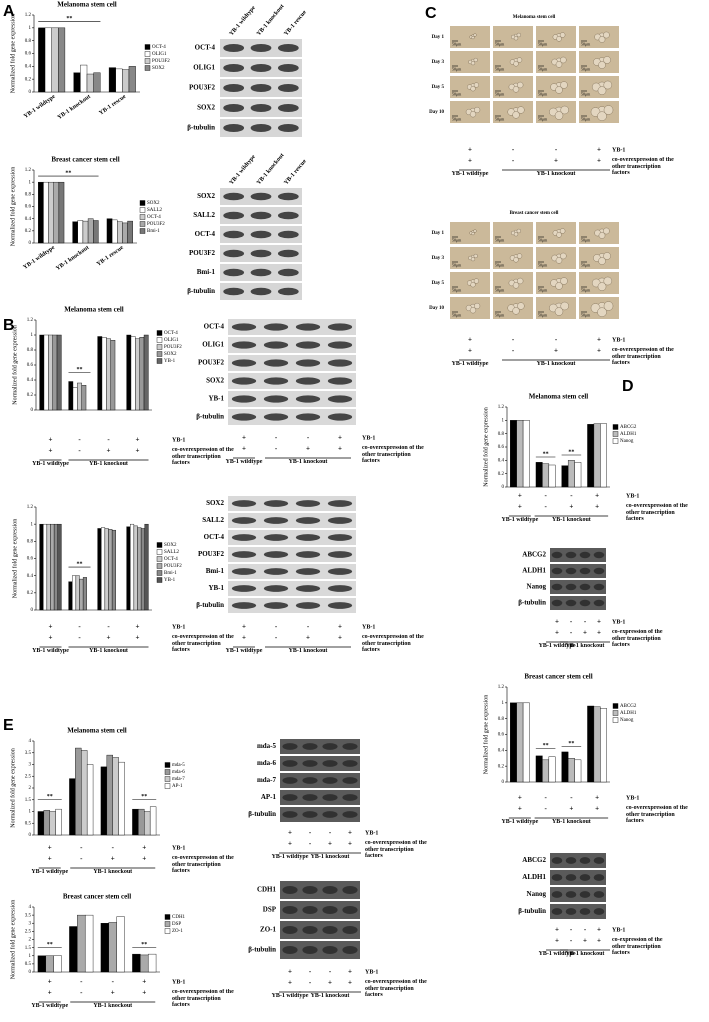 Image resolution: width=709 pixels, height=1022 pixels. I want to click on blot-row-label: POU3F2, so click(211, 554).